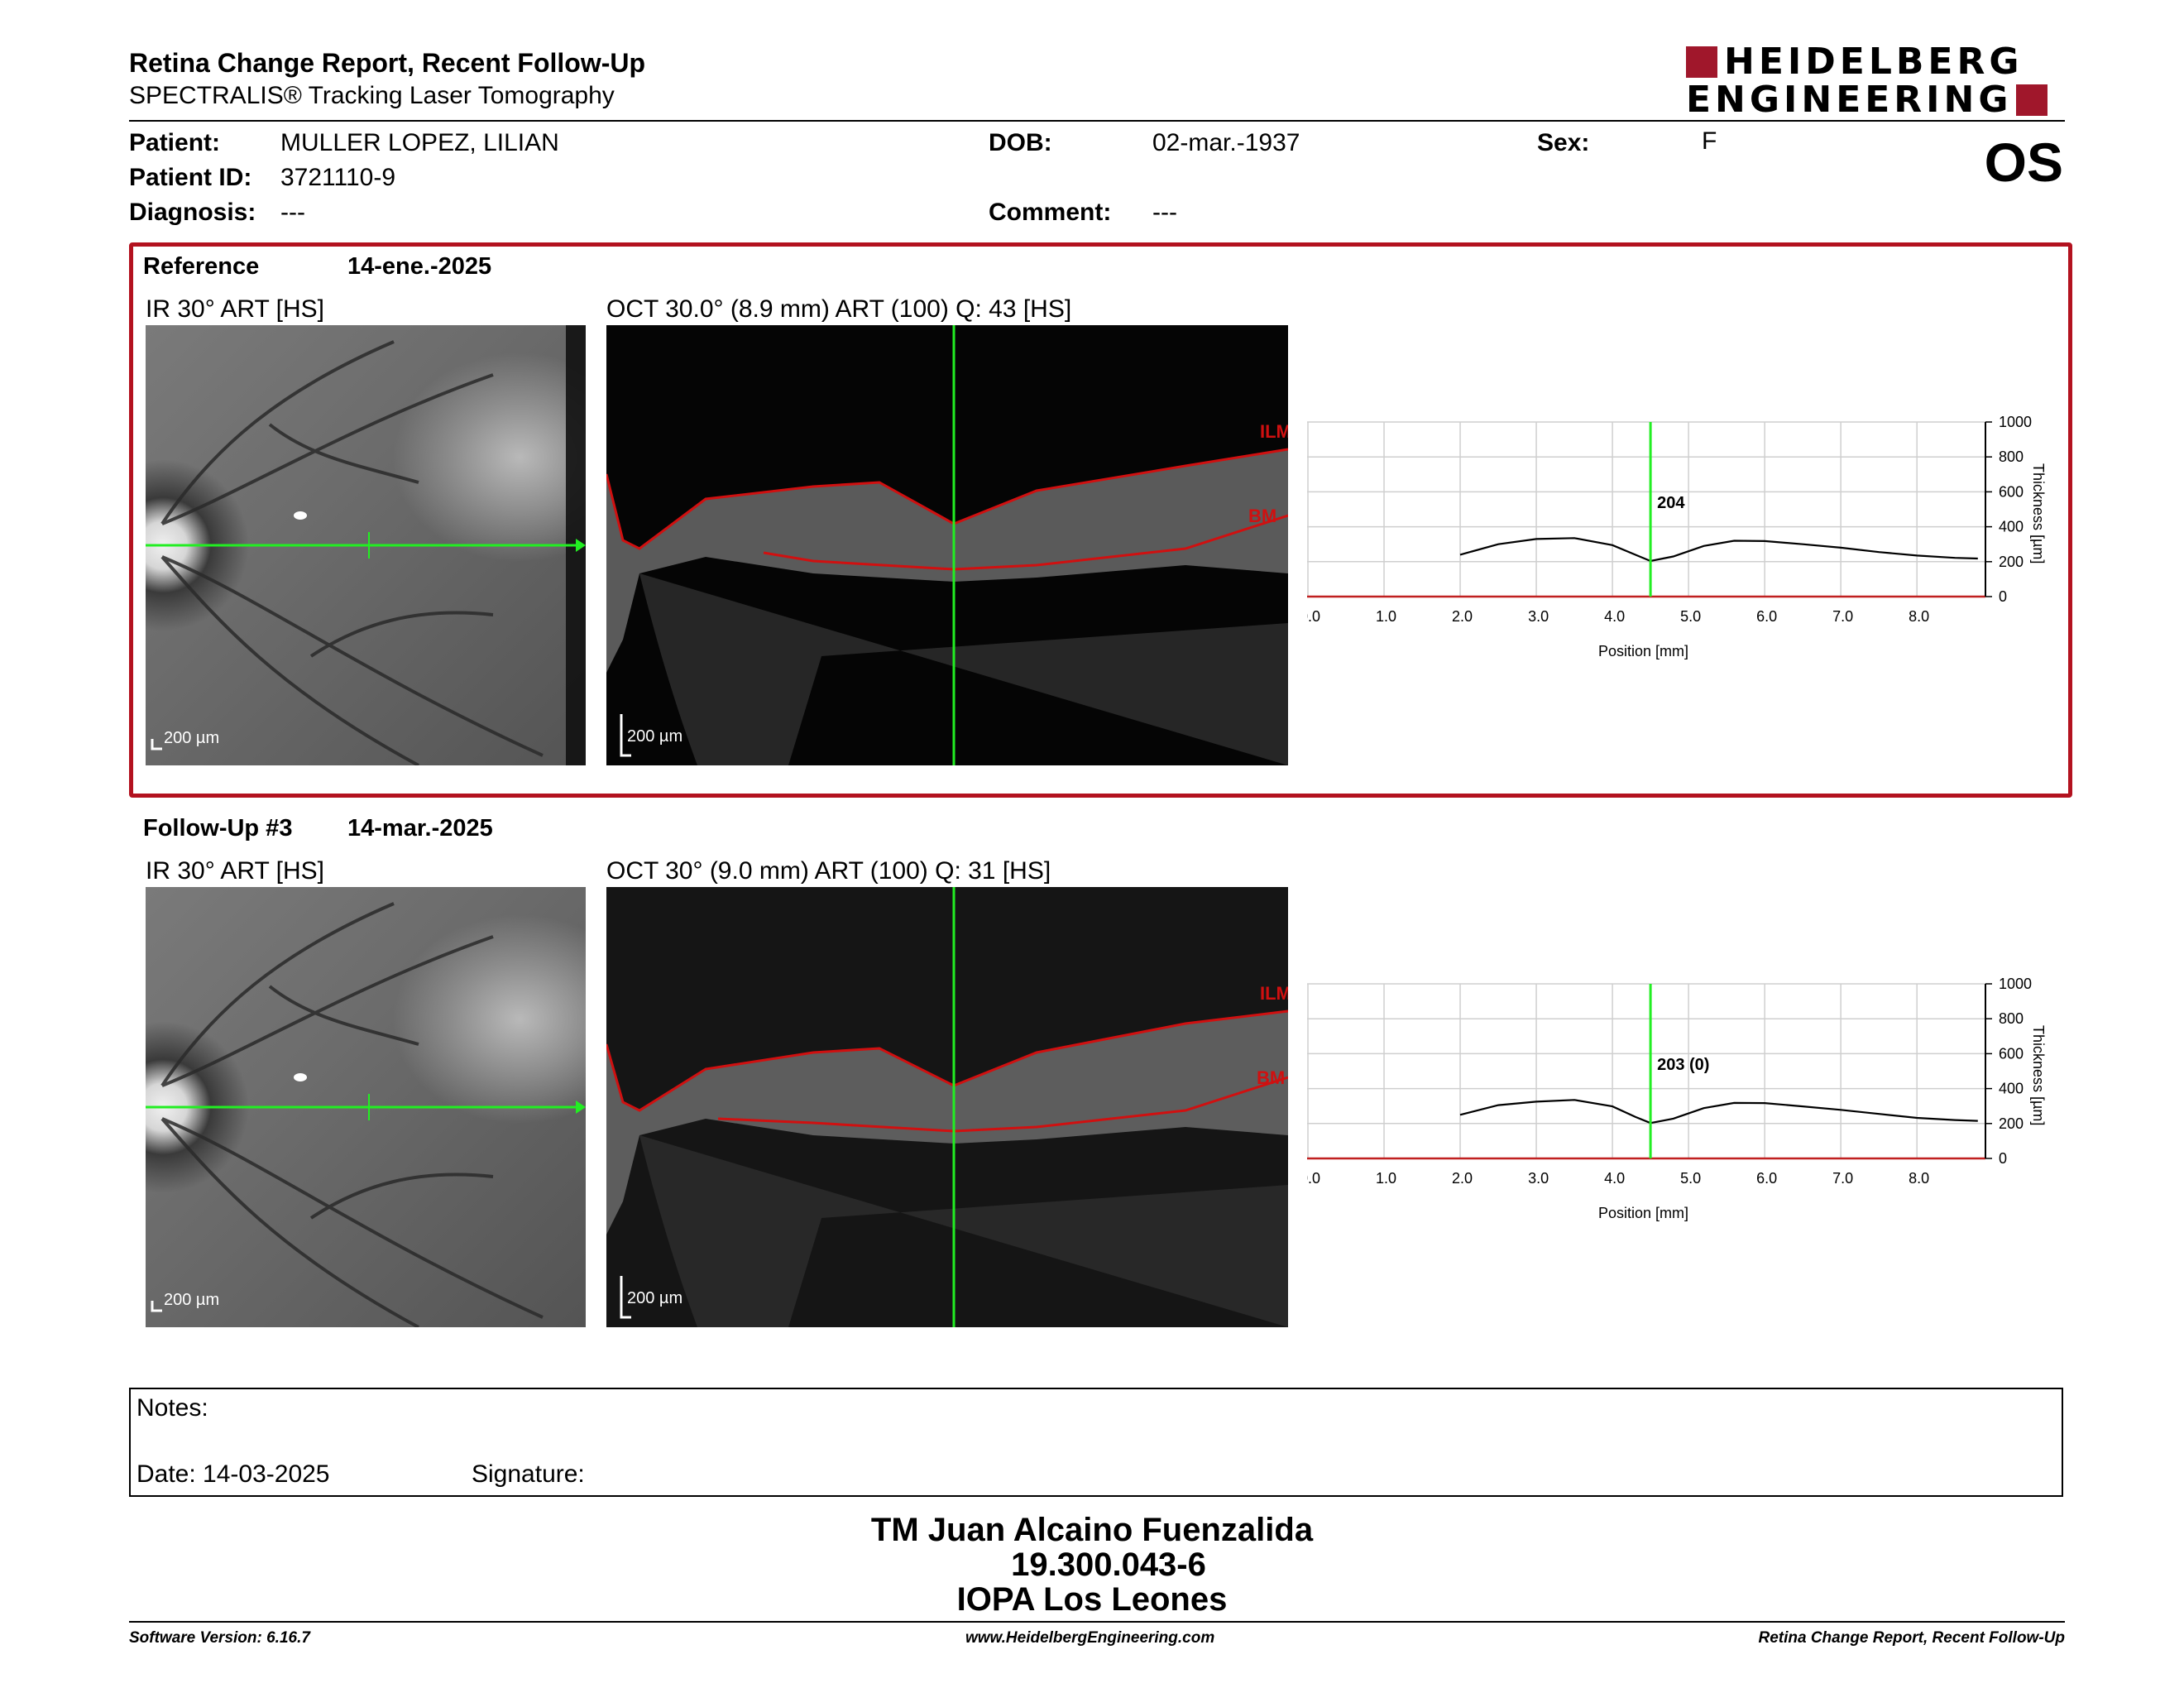  What do you see at coordinates (175, 142) in the screenshot?
I see `patient-label: Patient:` at bounding box center [175, 142].